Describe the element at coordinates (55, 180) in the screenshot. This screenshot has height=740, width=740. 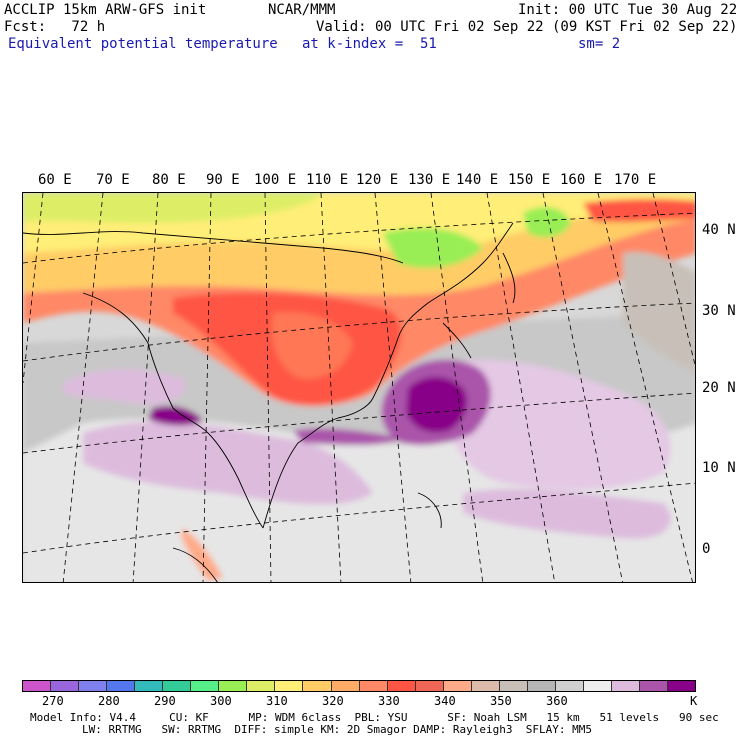
I see `longitude-label: 60 E` at that location.